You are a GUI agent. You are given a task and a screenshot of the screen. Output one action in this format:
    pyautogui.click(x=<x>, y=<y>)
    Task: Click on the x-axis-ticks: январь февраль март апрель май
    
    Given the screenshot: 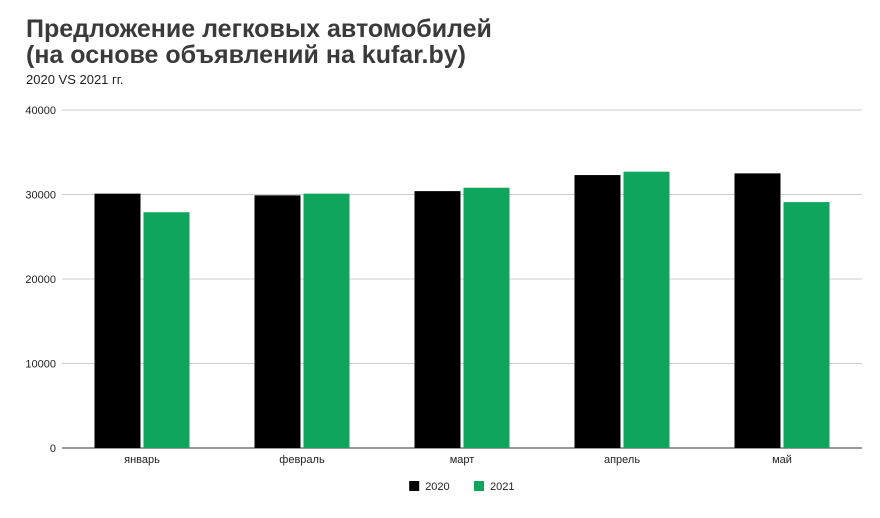 What is the action you would take?
    pyautogui.click(x=458, y=460)
    